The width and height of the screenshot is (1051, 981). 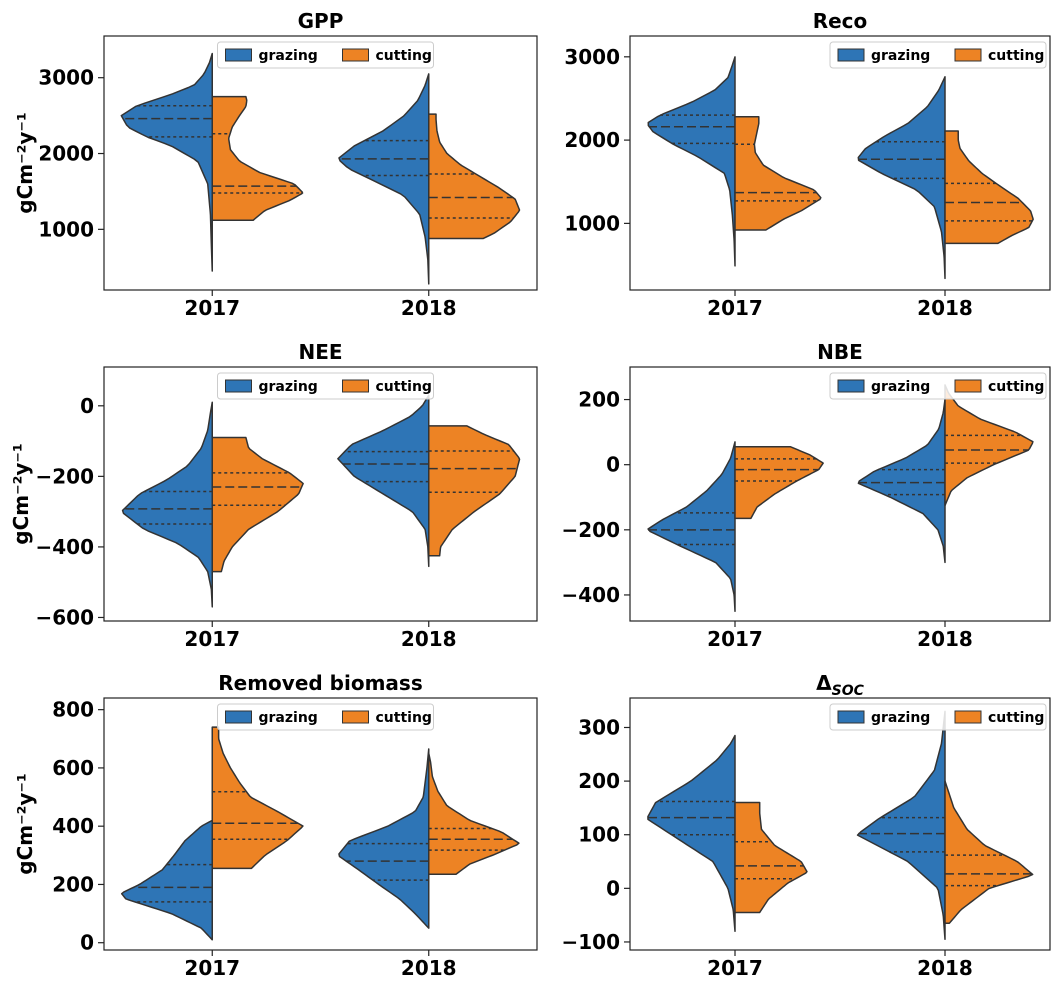 I want to click on y-tick-label: 1000, so click(x=66, y=229).